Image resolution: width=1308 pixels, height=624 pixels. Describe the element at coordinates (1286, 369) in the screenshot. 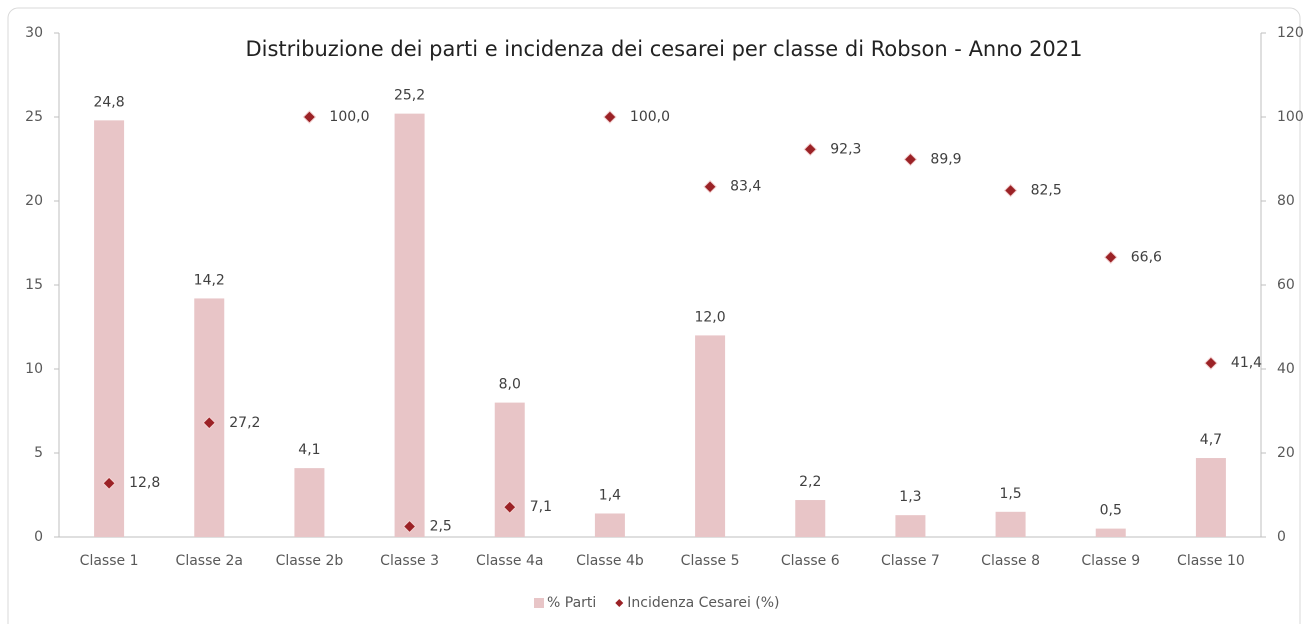

I see `y2-tick-label: 40` at that location.